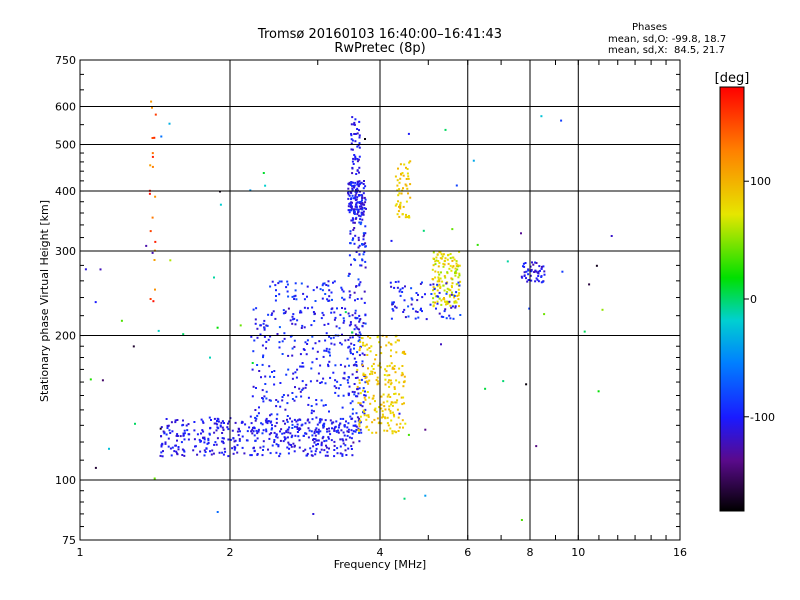  Describe the element at coordinates (69, 540) in the screenshot. I see `y-tick-label: 75` at that location.